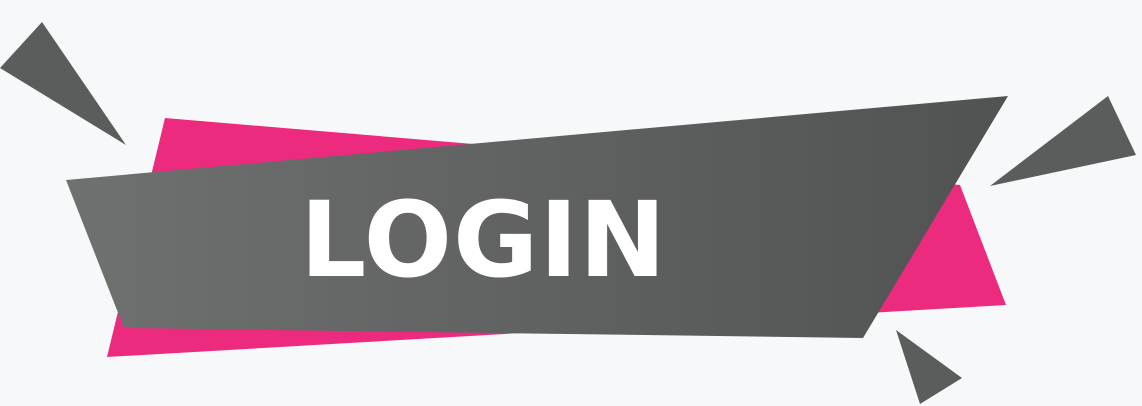  I want to click on bottom-right-triangle-icon, so click(929, 367).